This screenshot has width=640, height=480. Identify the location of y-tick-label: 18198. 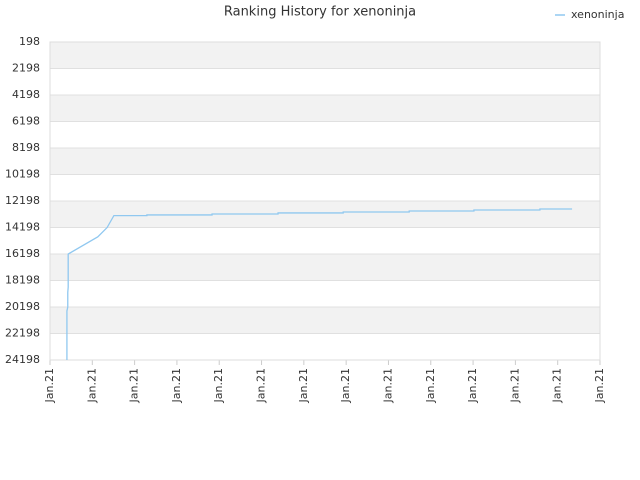
(22, 280).